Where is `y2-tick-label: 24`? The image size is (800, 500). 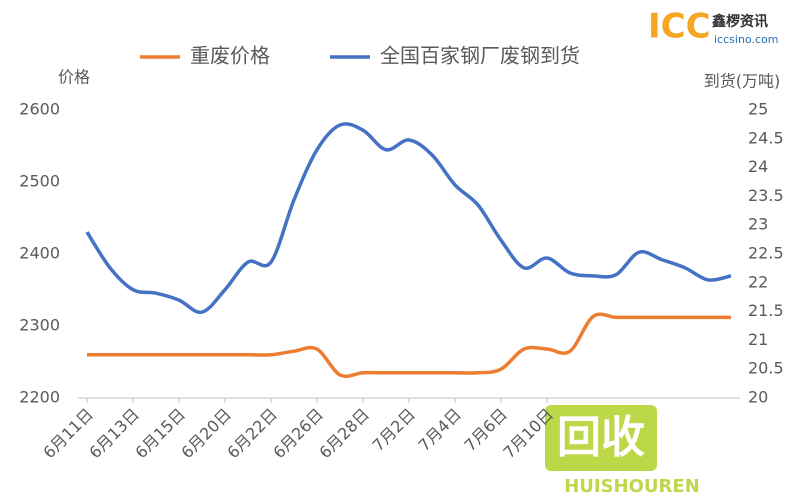
y2-tick-label: 24 is located at coordinates (758, 166).